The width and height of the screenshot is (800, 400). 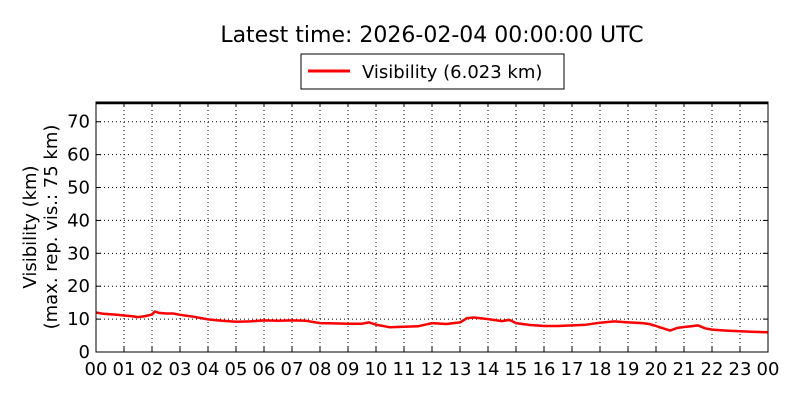 I want to click on x-tick-label: 04, so click(x=208, y=369).